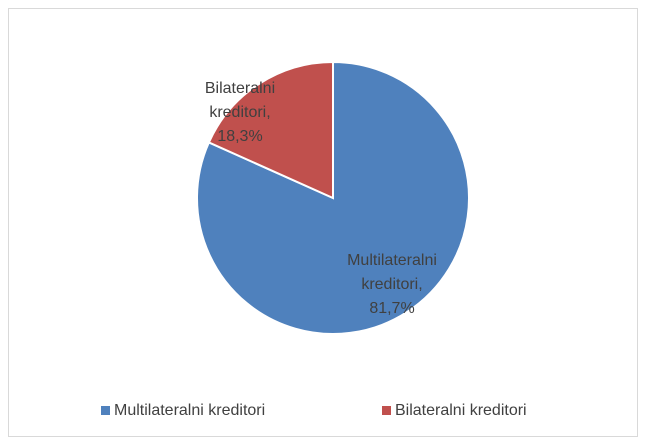 The height and width of the screenshot is (445, 646). Describe the element at coordinates (189, 410) in the screenshot. I see `legend-label: Multilateralni kreditori` at that location.